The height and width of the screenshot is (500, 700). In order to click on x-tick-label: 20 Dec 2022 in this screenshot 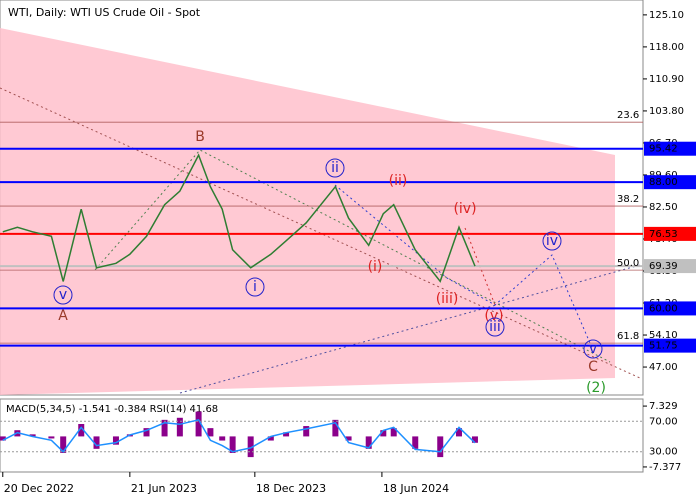, I will do `click(39, 488)`.